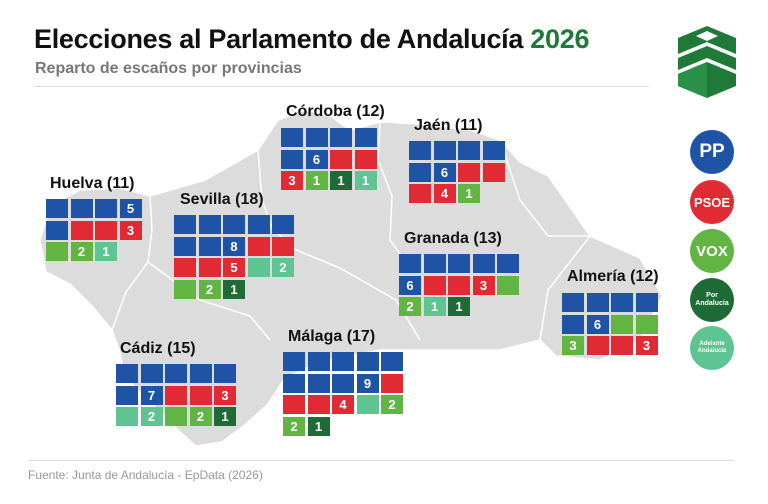 The image size is (768, 504). I want to click on party-label: PSOE, so click(712, 202).